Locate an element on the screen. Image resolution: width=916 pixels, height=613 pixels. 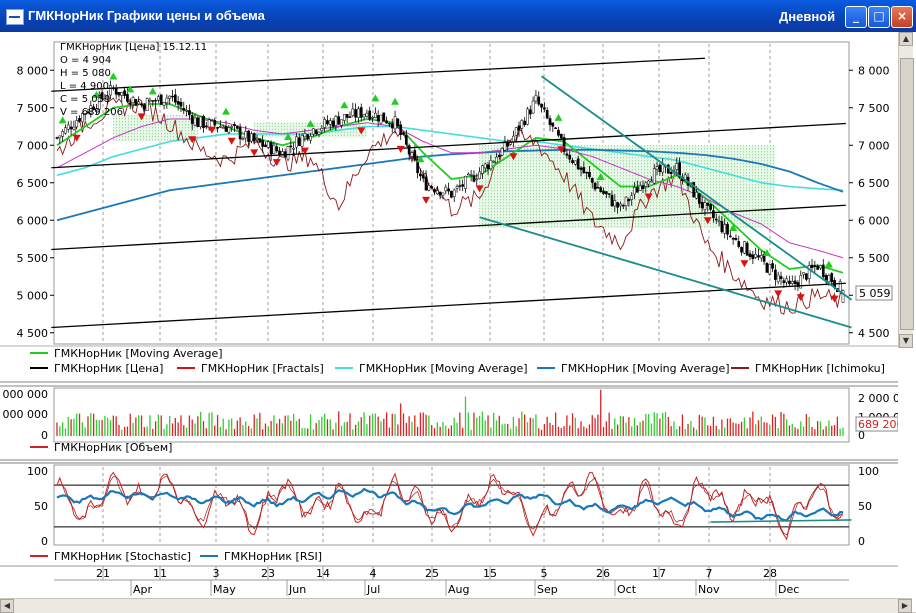
price-tick-left: 5 000 is located at coordinates (33, 295).